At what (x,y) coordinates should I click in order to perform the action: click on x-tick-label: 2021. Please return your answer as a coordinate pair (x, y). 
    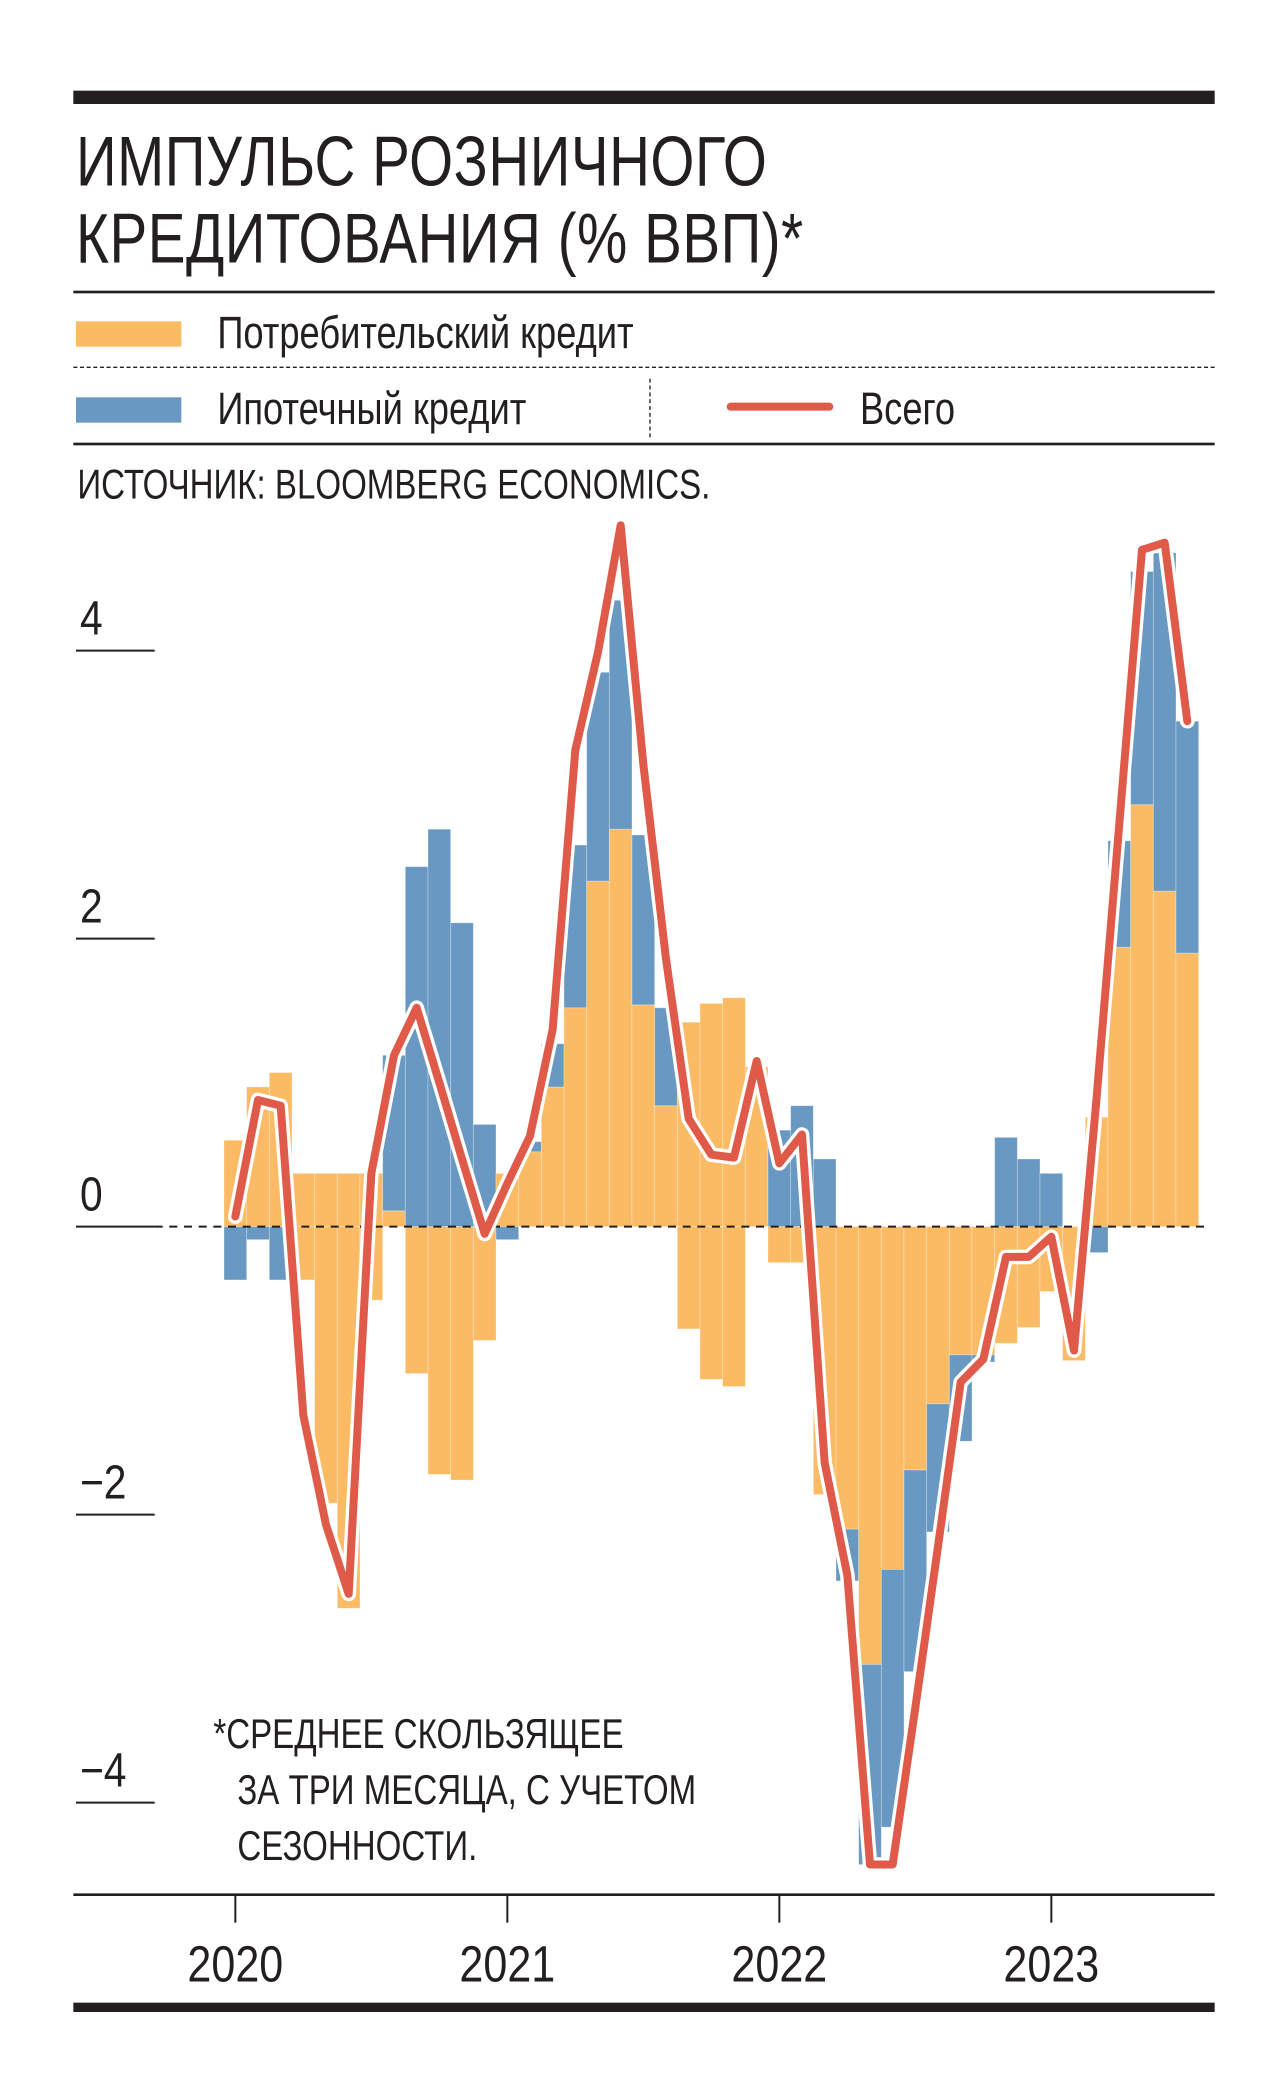
    Looking at the image, I should click on (507, 1963).